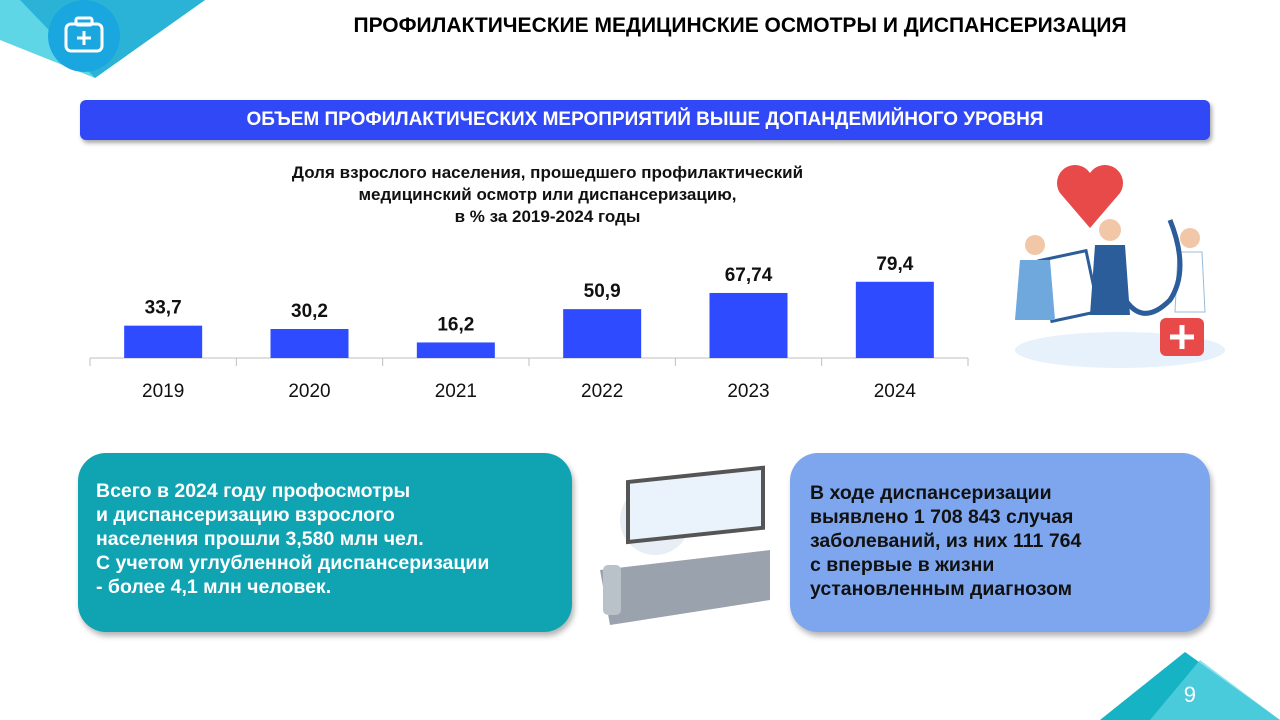 Image resolution: width=1280 pixels, height=720 pixels. Describe the element at coordinates (685, 545) in the screenshot. I see `spirometer-illustration` at that location.